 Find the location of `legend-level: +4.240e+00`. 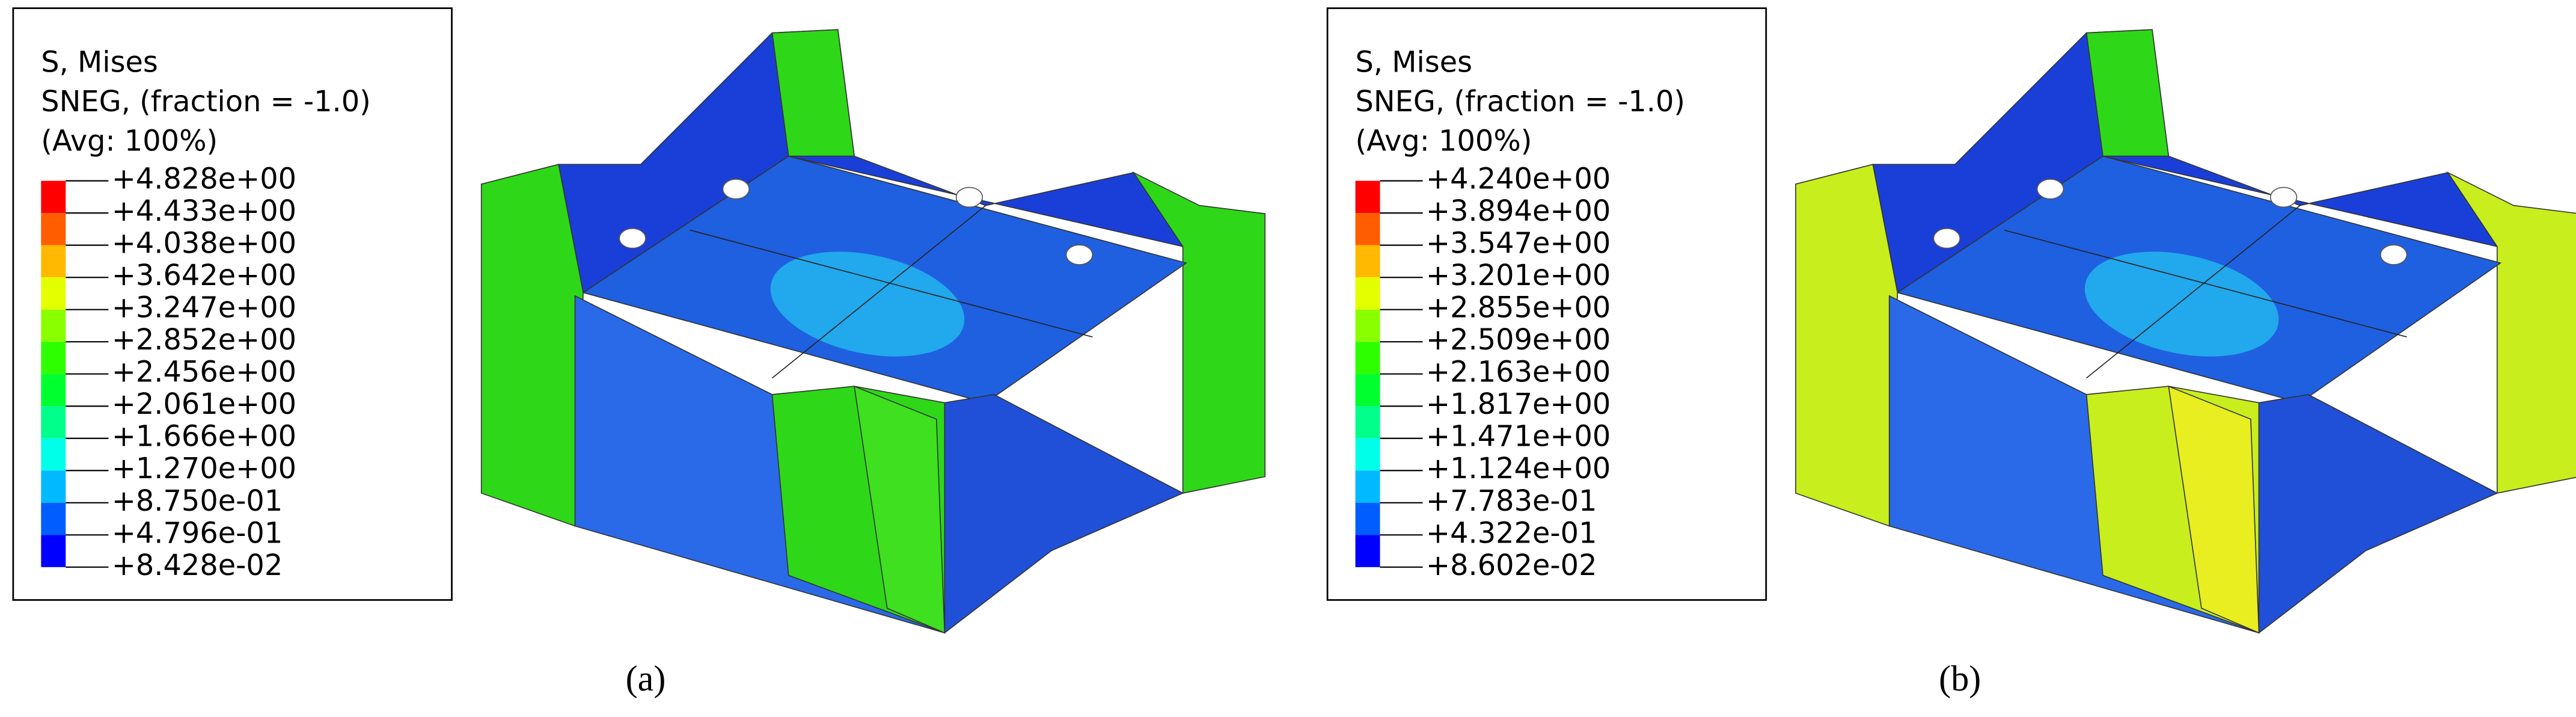

legend-level: +4.240e+00 is located at coordinates (1518, 179).